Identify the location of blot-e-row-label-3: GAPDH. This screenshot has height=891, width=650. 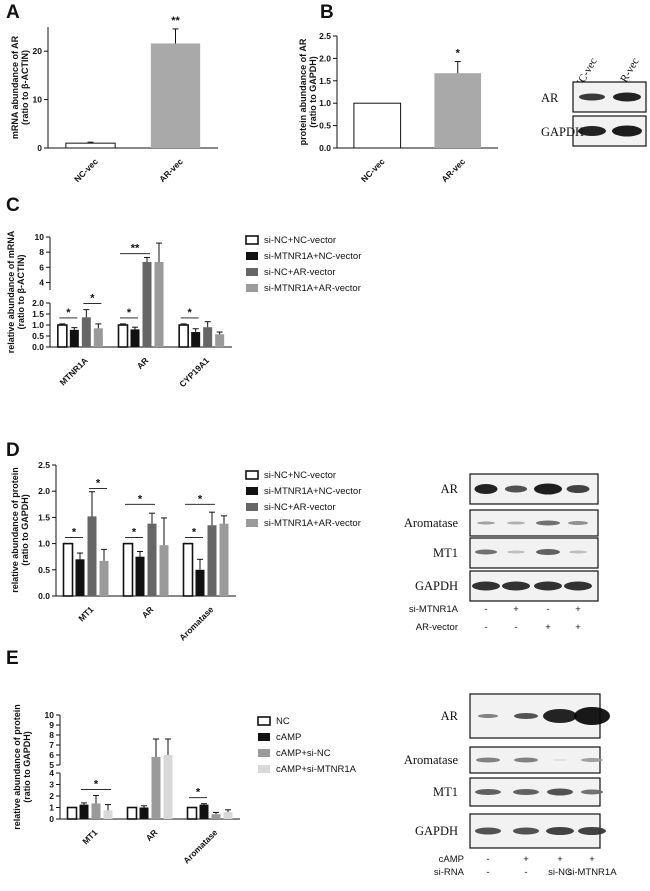
(436, 831).